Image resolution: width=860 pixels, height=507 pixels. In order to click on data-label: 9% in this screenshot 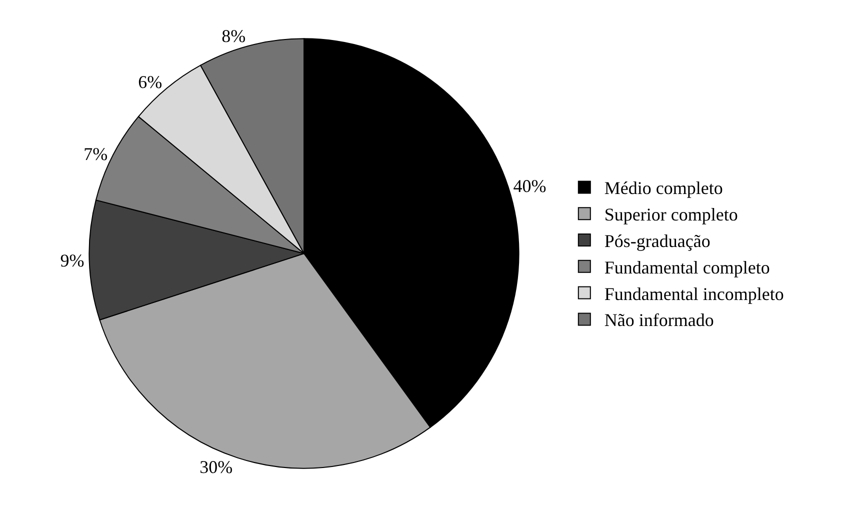, I will do `click(72, 260)`.